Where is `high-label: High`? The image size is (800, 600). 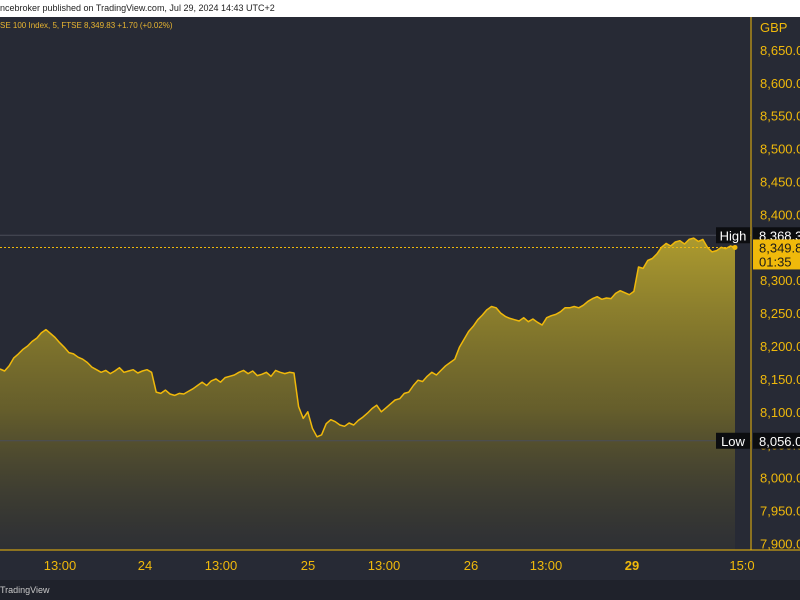
high-label: High is located at coordinates (733, 235).